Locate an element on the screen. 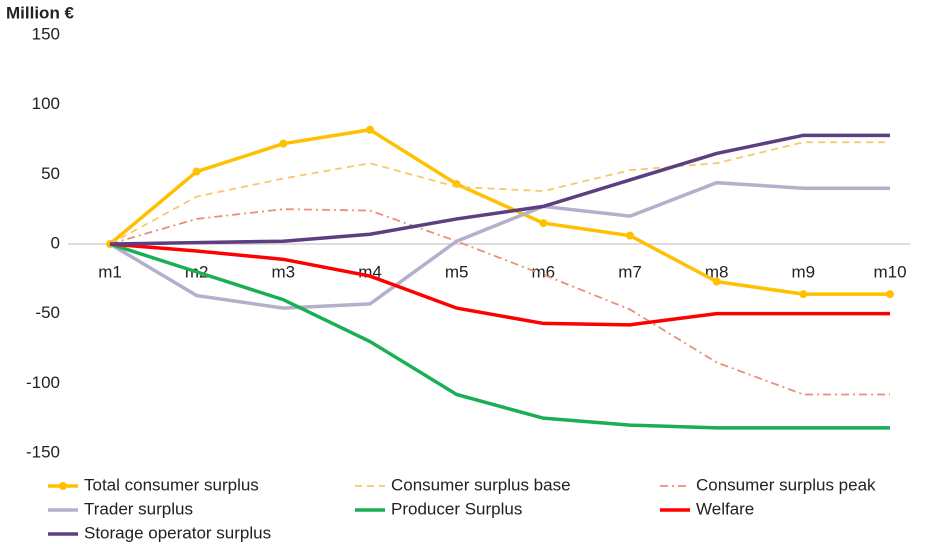 Image resolution: width=929 pixels, height=549 pixels. y-tick-label: 50 is located at coordinates (50, 173).